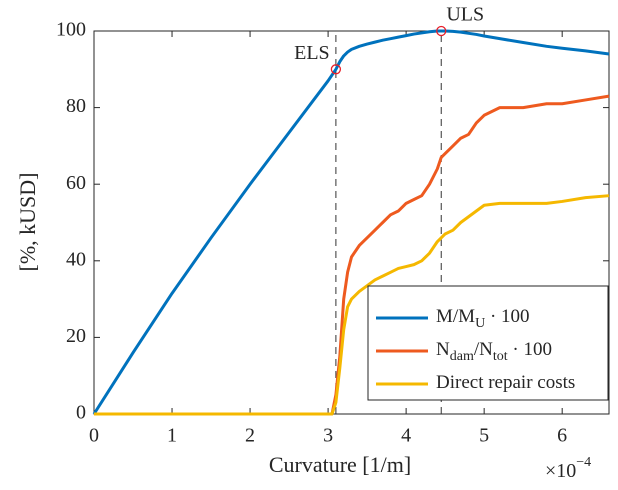 The image size is (618, 490). I want to click on x-tick-label: 1, so click(172, 436).